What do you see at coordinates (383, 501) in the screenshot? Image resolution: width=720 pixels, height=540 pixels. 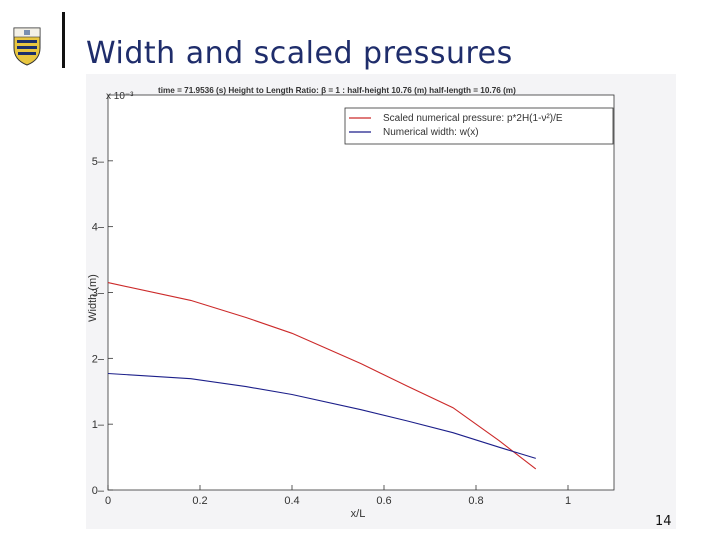 I see `x-tick-label: 0.6` at bounding box center [383, 501].